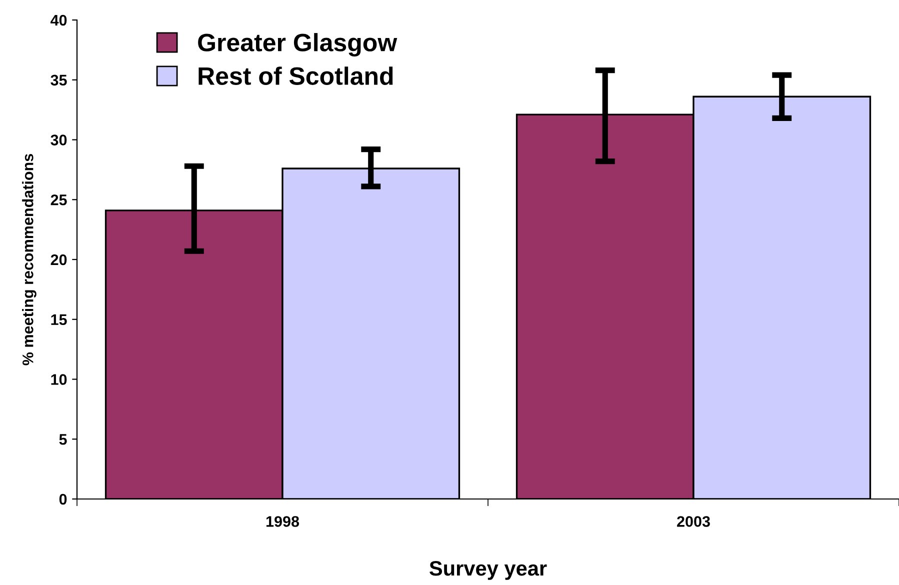 The image size is (899, 585). What do you see at coordinates (58, 140) in the screenshot?
I see `y-tick-label: 30` at bounding box center [58, 140].